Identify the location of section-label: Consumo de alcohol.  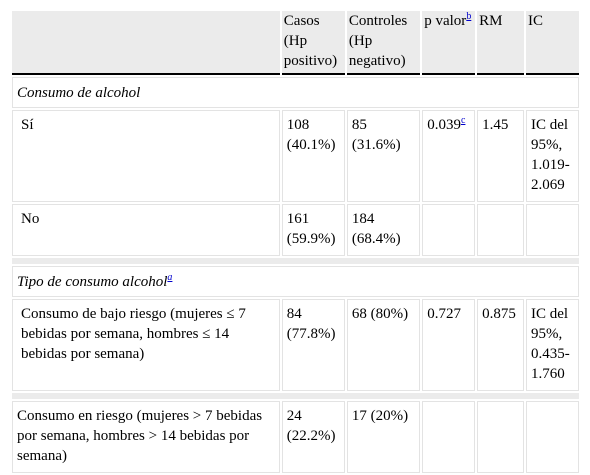
(79, 93).